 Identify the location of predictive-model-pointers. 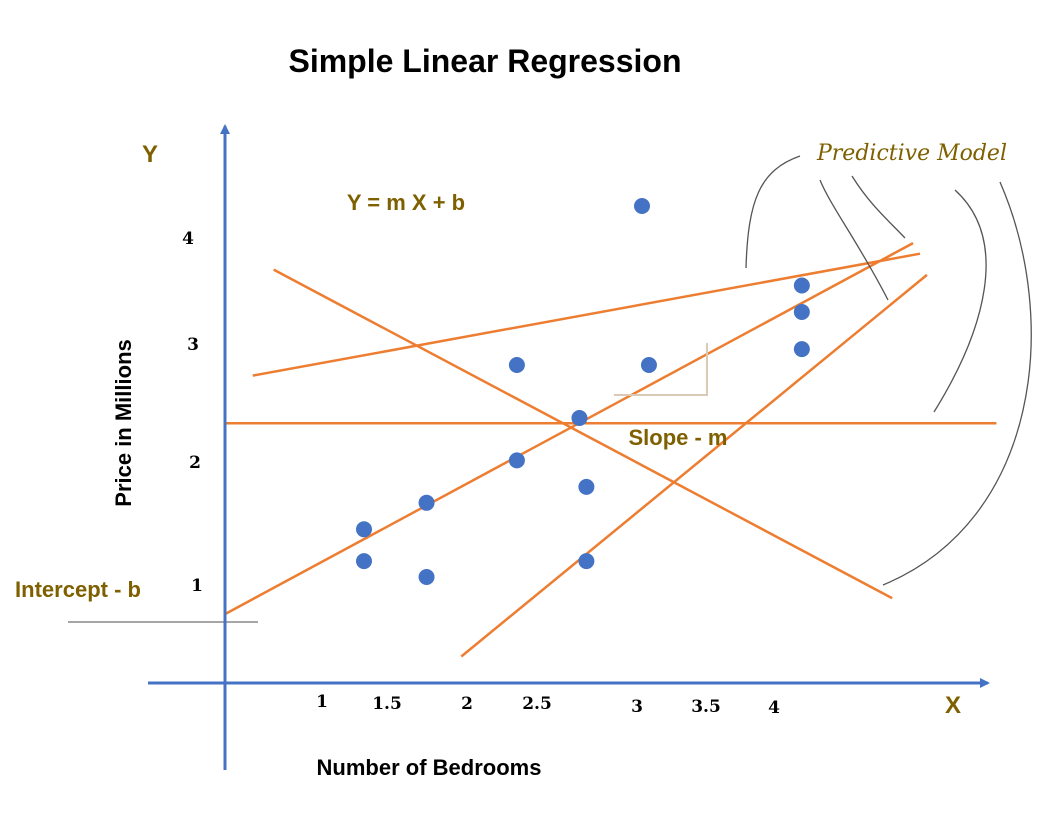
(888, 370).